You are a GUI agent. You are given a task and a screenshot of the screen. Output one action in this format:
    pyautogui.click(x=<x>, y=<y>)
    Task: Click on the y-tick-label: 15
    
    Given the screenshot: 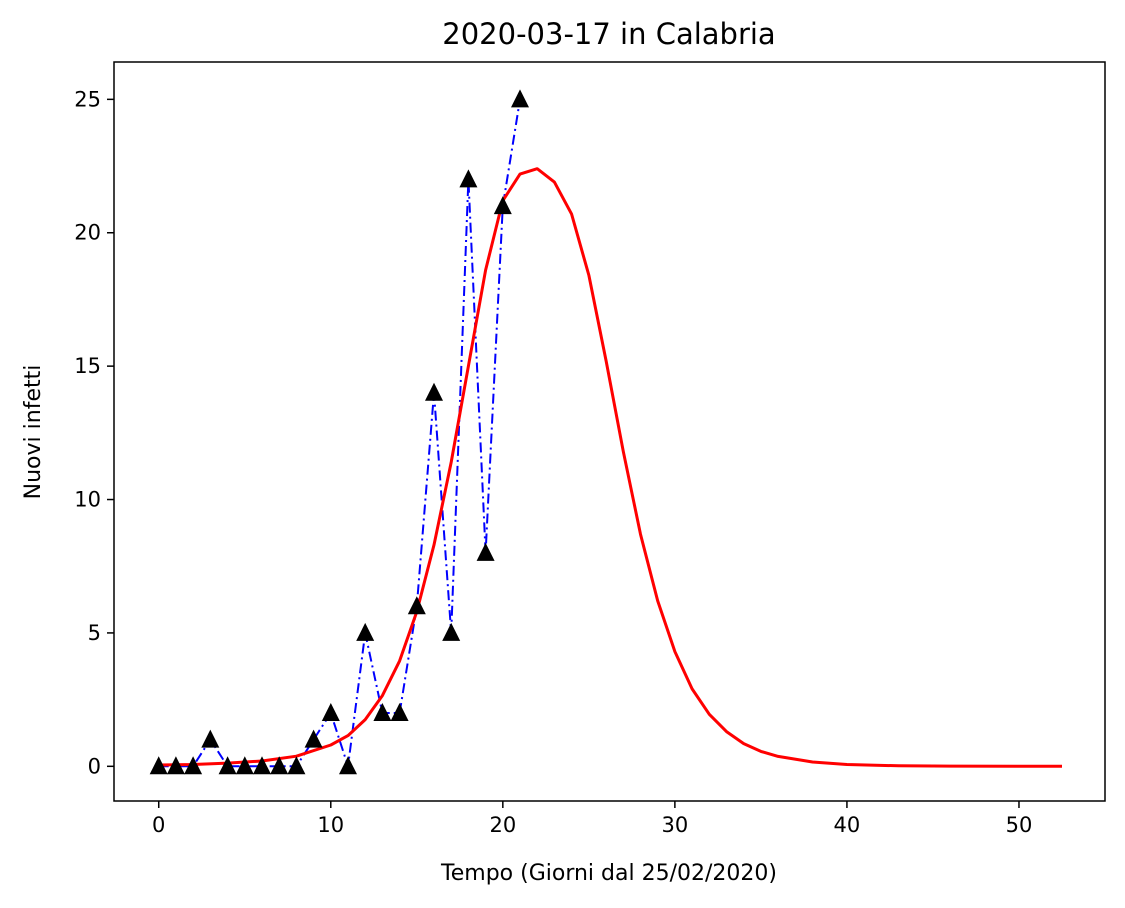 What is the action you would take?
    pyautogui.click(x=87, y=366)
    